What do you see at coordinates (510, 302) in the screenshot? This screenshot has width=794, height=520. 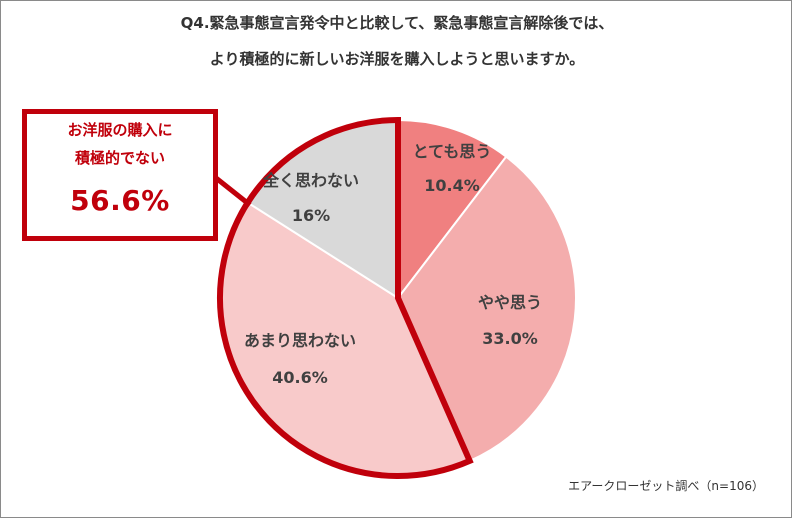 I see `slice-label: やや思う` at bounding box center [510, 302].